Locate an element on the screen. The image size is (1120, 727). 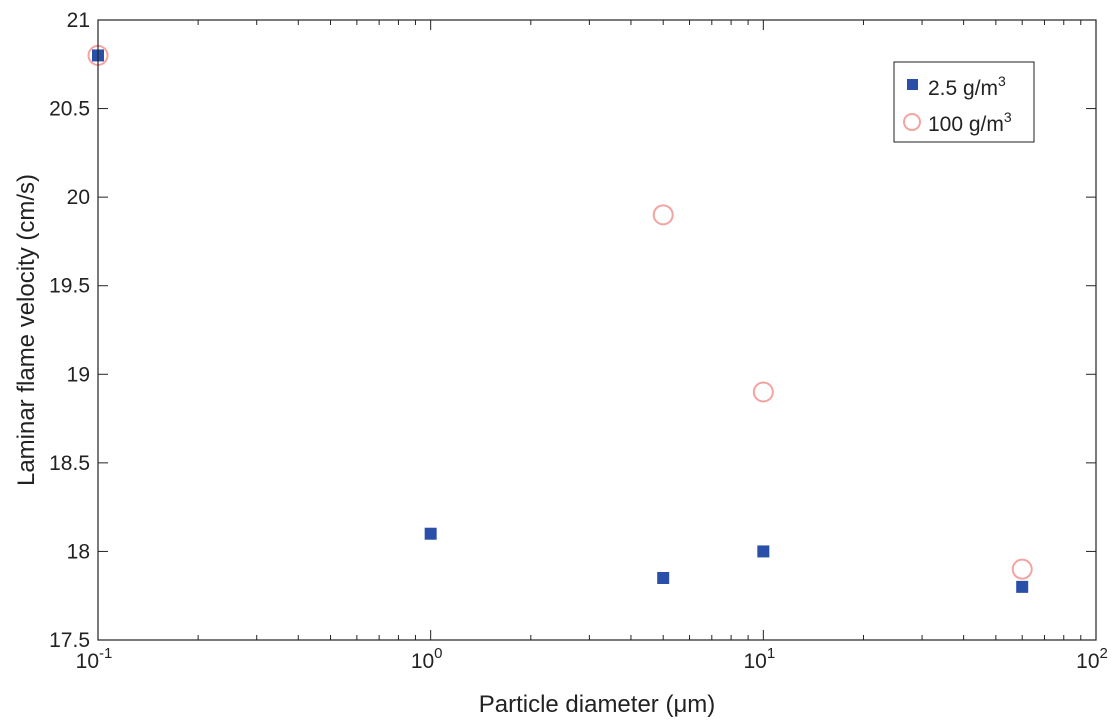
legend-marker-100-g-m3 is located at coordinates (912, 122).